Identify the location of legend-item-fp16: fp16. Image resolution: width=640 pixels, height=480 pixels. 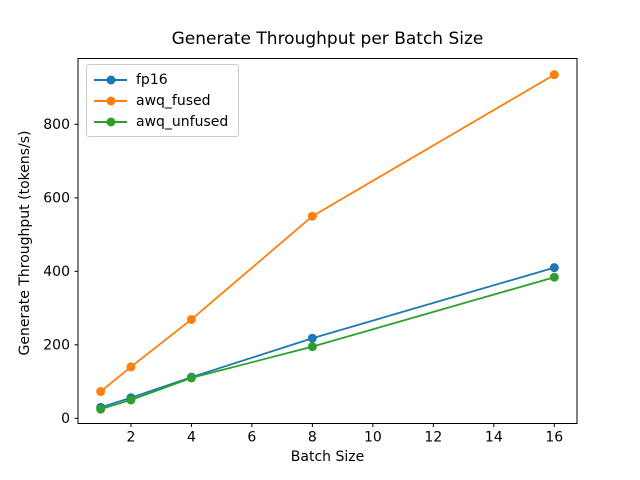
(161, 79).